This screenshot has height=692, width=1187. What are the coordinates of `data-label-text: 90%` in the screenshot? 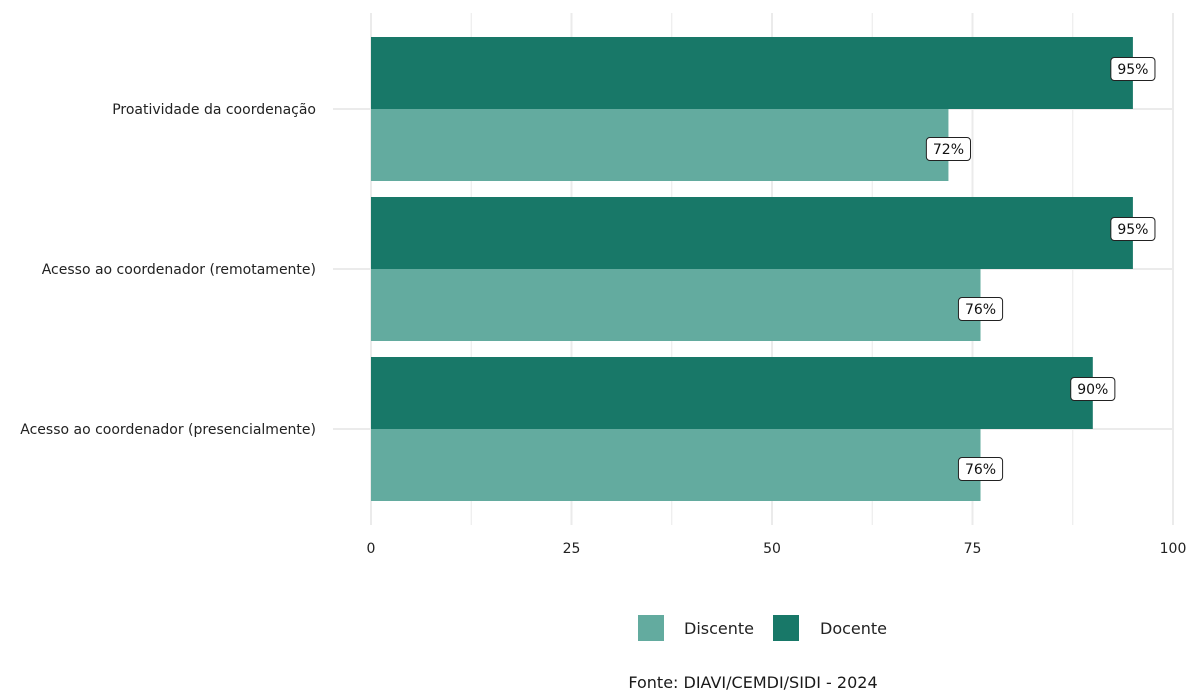 It's located at (1092, 390).